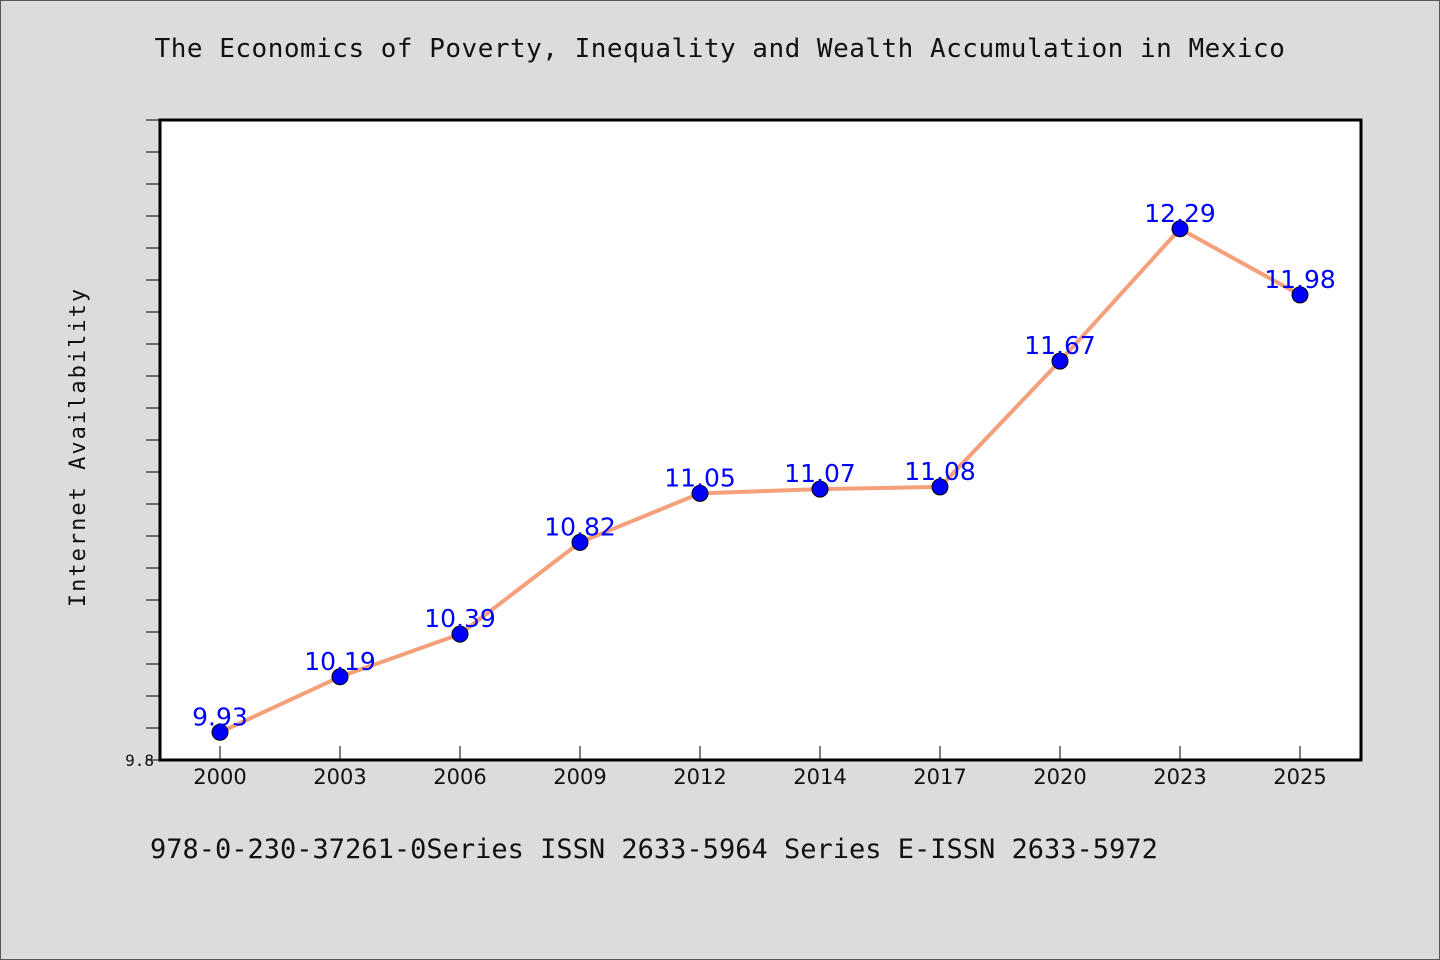 Image resolution: width=1440 pixels, height=960 pixels. Describe the element at coordinates (819, 777) in the screenshot. I see `x-tick-label: 2014` at that location.